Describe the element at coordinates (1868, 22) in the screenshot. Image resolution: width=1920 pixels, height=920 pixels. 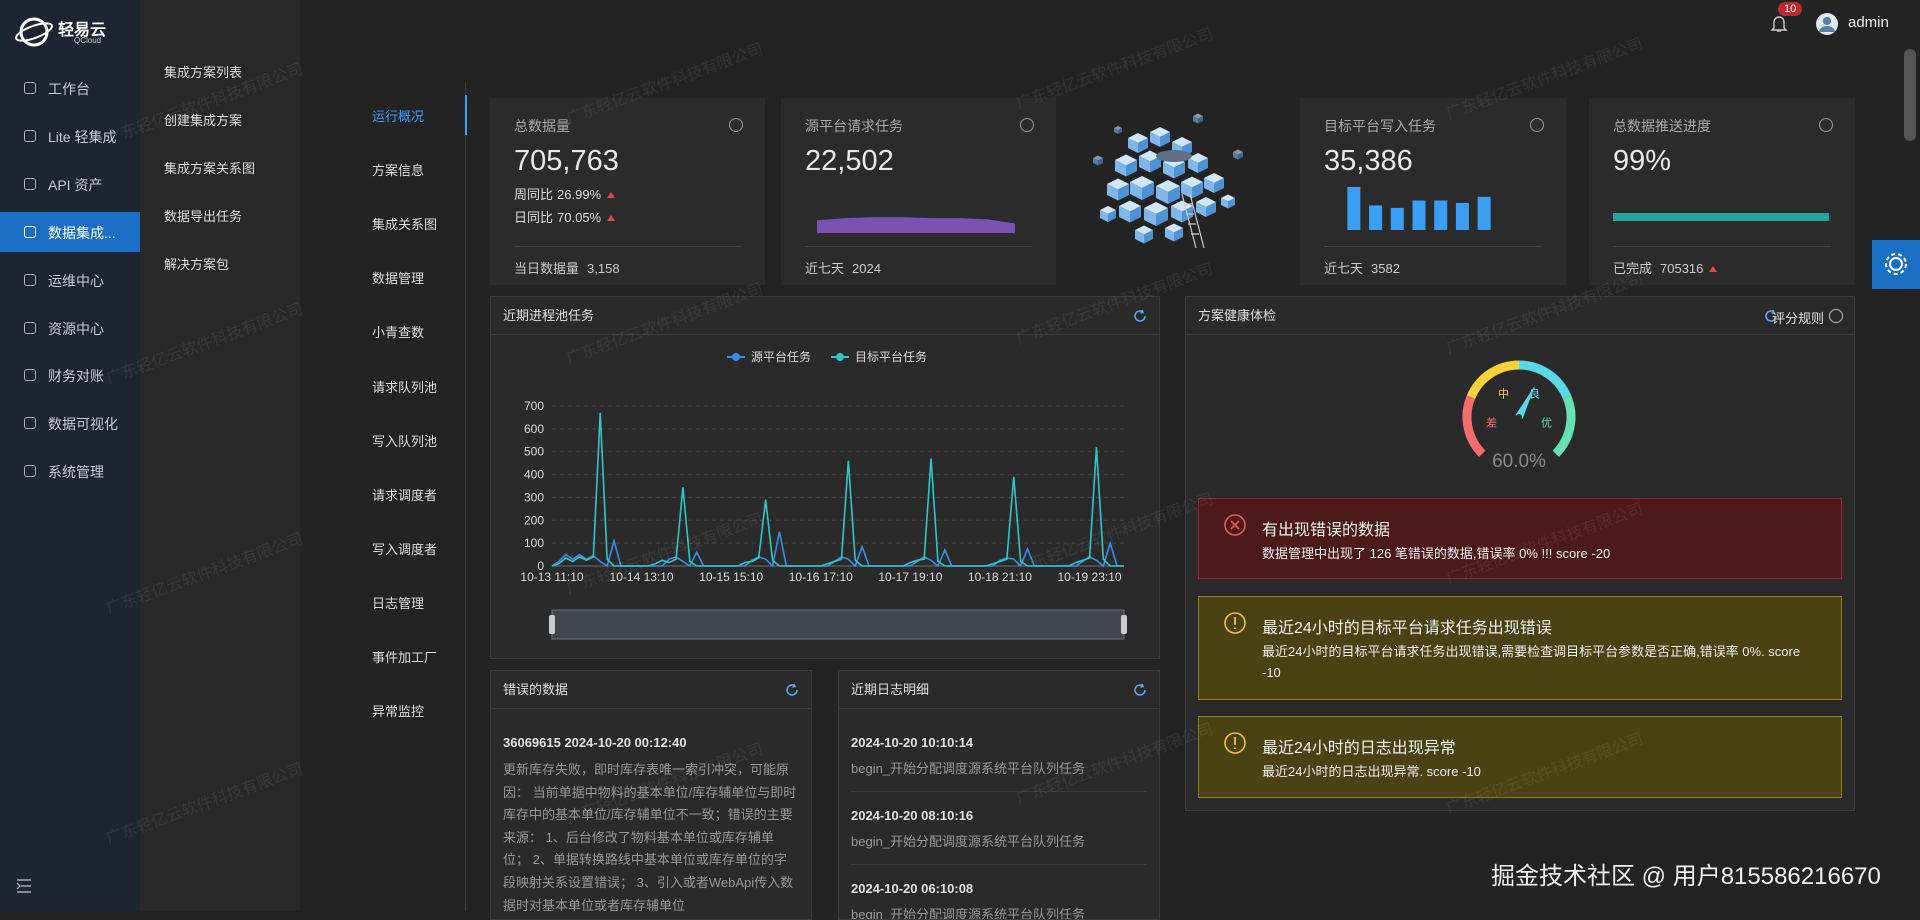
I see `user-name: admin` at that location.